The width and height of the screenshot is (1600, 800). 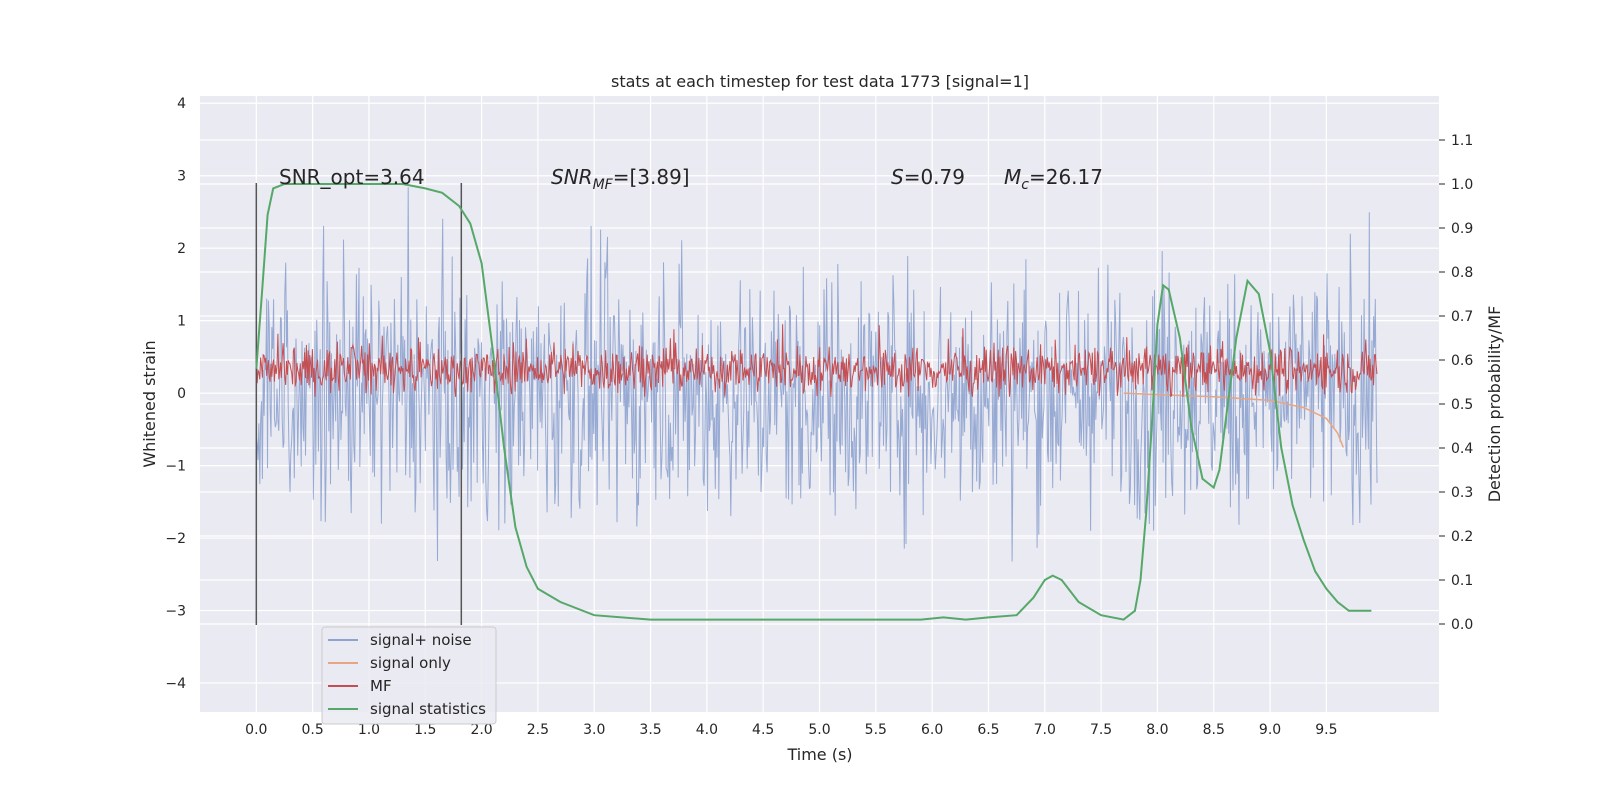 I want to click on snr-mf-symbol: SNR, so click(x=572, y=177).